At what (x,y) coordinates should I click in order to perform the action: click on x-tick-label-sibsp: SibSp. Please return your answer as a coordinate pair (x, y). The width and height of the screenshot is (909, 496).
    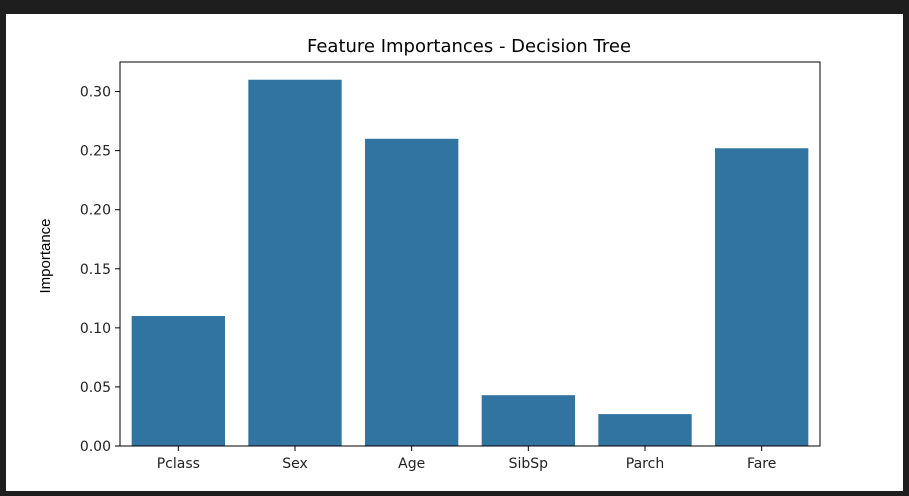
    Looking at the image, I should click on (529, 464).